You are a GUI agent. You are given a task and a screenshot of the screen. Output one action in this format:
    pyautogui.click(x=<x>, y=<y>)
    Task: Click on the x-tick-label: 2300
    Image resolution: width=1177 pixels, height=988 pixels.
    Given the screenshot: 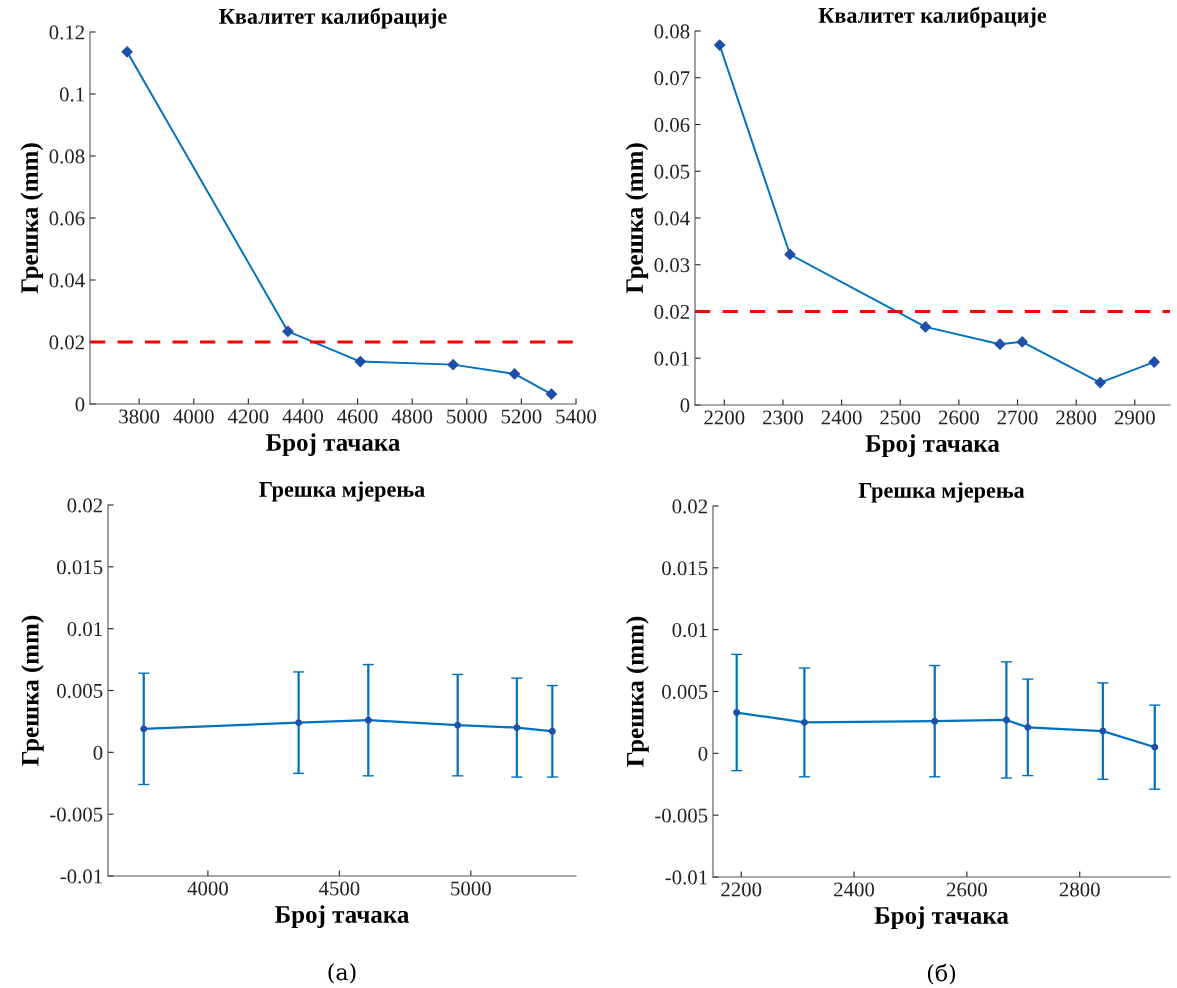 What is the action you would take?
    pyautogui.click(x=783, y=417)
    